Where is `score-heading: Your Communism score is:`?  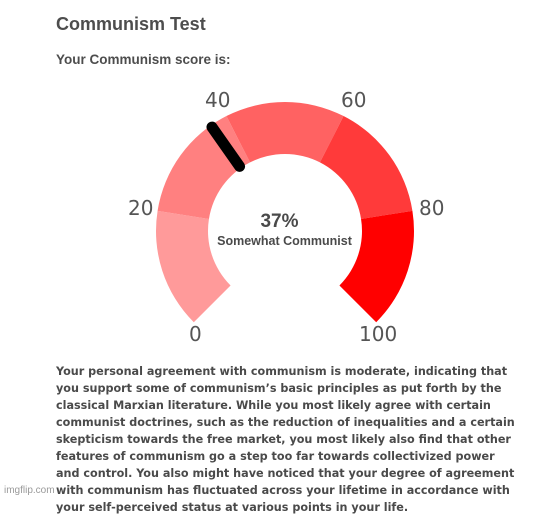
score-heading: Your Communism score is: is located at coordinates (143, 59).